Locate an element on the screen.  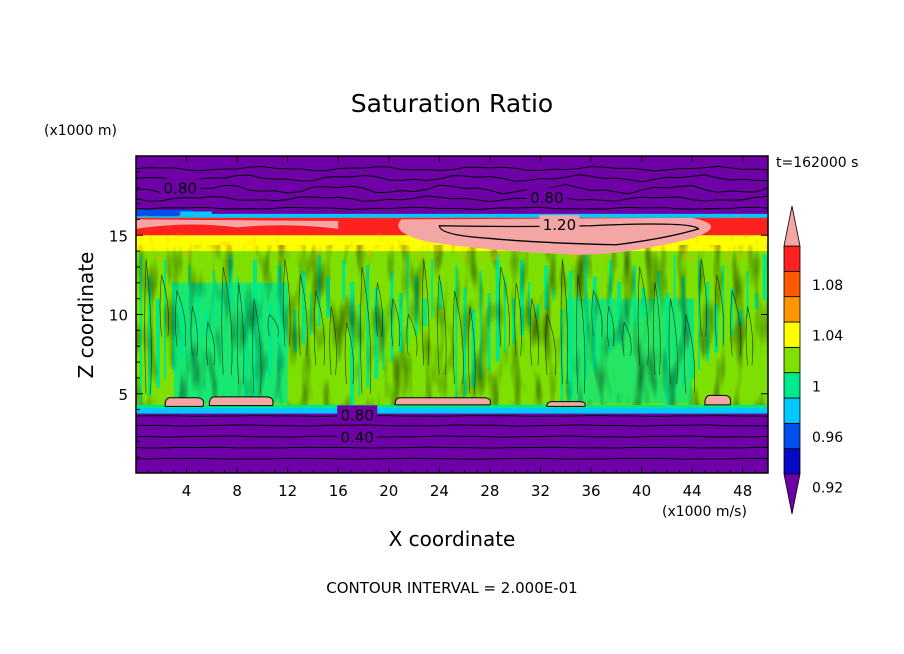
x-tick-label: 36 is located at coordinates (590, 491).